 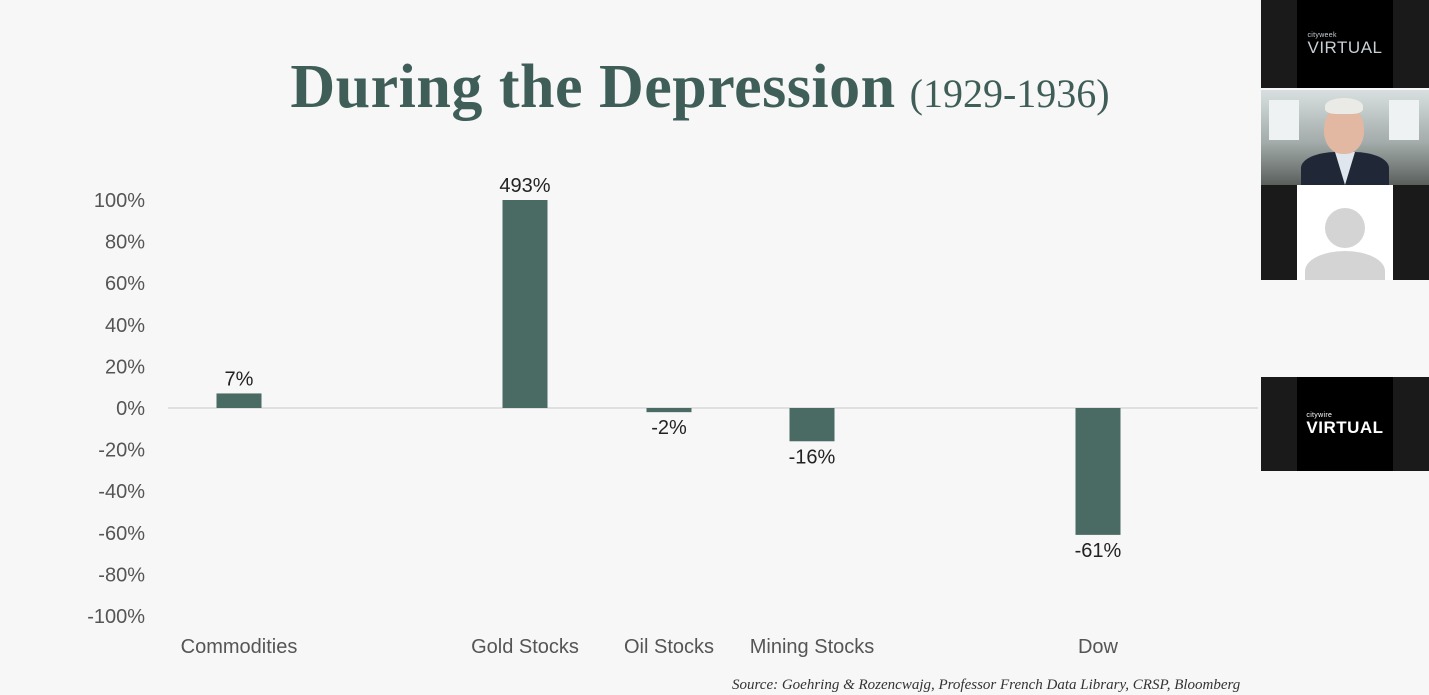 I want to click on brand-logo: cityweek VIRTUAL, so click(x=1345, y=44).